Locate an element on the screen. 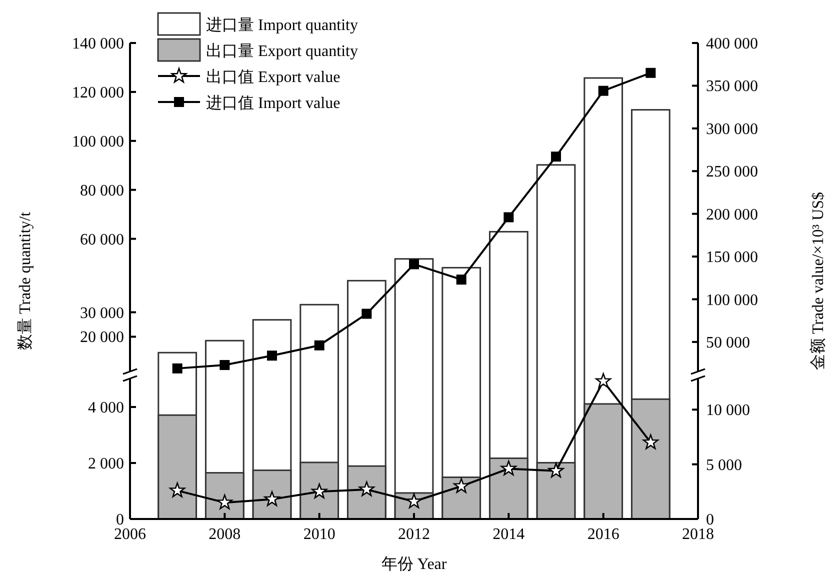  x-tick-label: 2014 is located at coordinates (508, 534).